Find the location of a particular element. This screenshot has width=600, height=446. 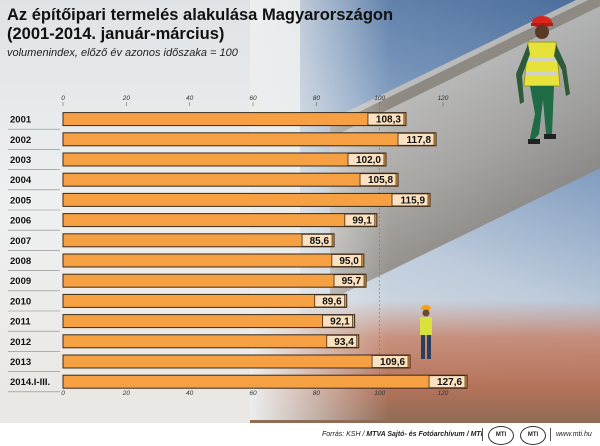

value-label: 95,7 is located at coordinates (352, 281).